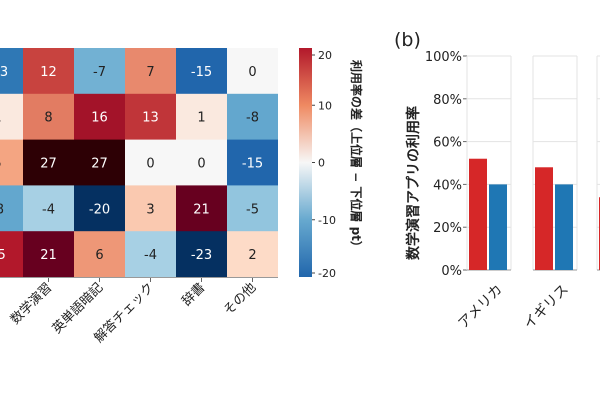 The height and width of the screenshot is (400, 600). Describe the element at coordinates (240, 299) in the screenshot. I see `heatmap-x-label: その他` at that location.